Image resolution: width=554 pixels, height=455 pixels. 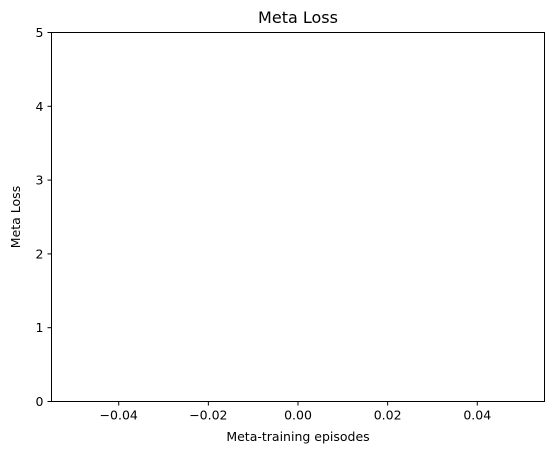 What do you see at coordinates (208, 415) in the screenshot?
I see `x-tick-label: −0.02` at bounding box center [208, 415].